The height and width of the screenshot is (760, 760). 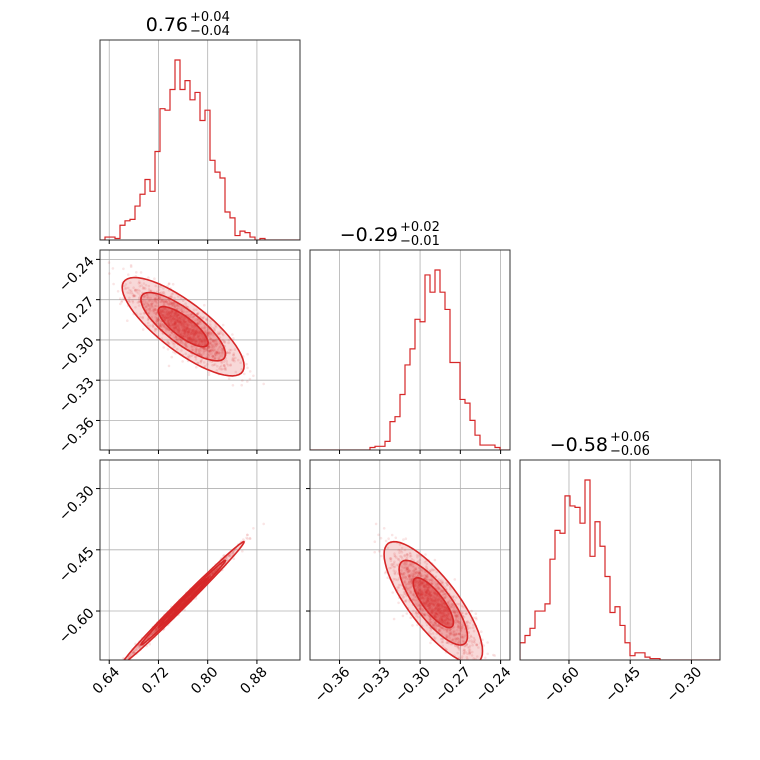 What do you see at coordinates (623, 685) in the screenshot?
I see `x-tick-label: −0.45` at bounding box center [623, 685].